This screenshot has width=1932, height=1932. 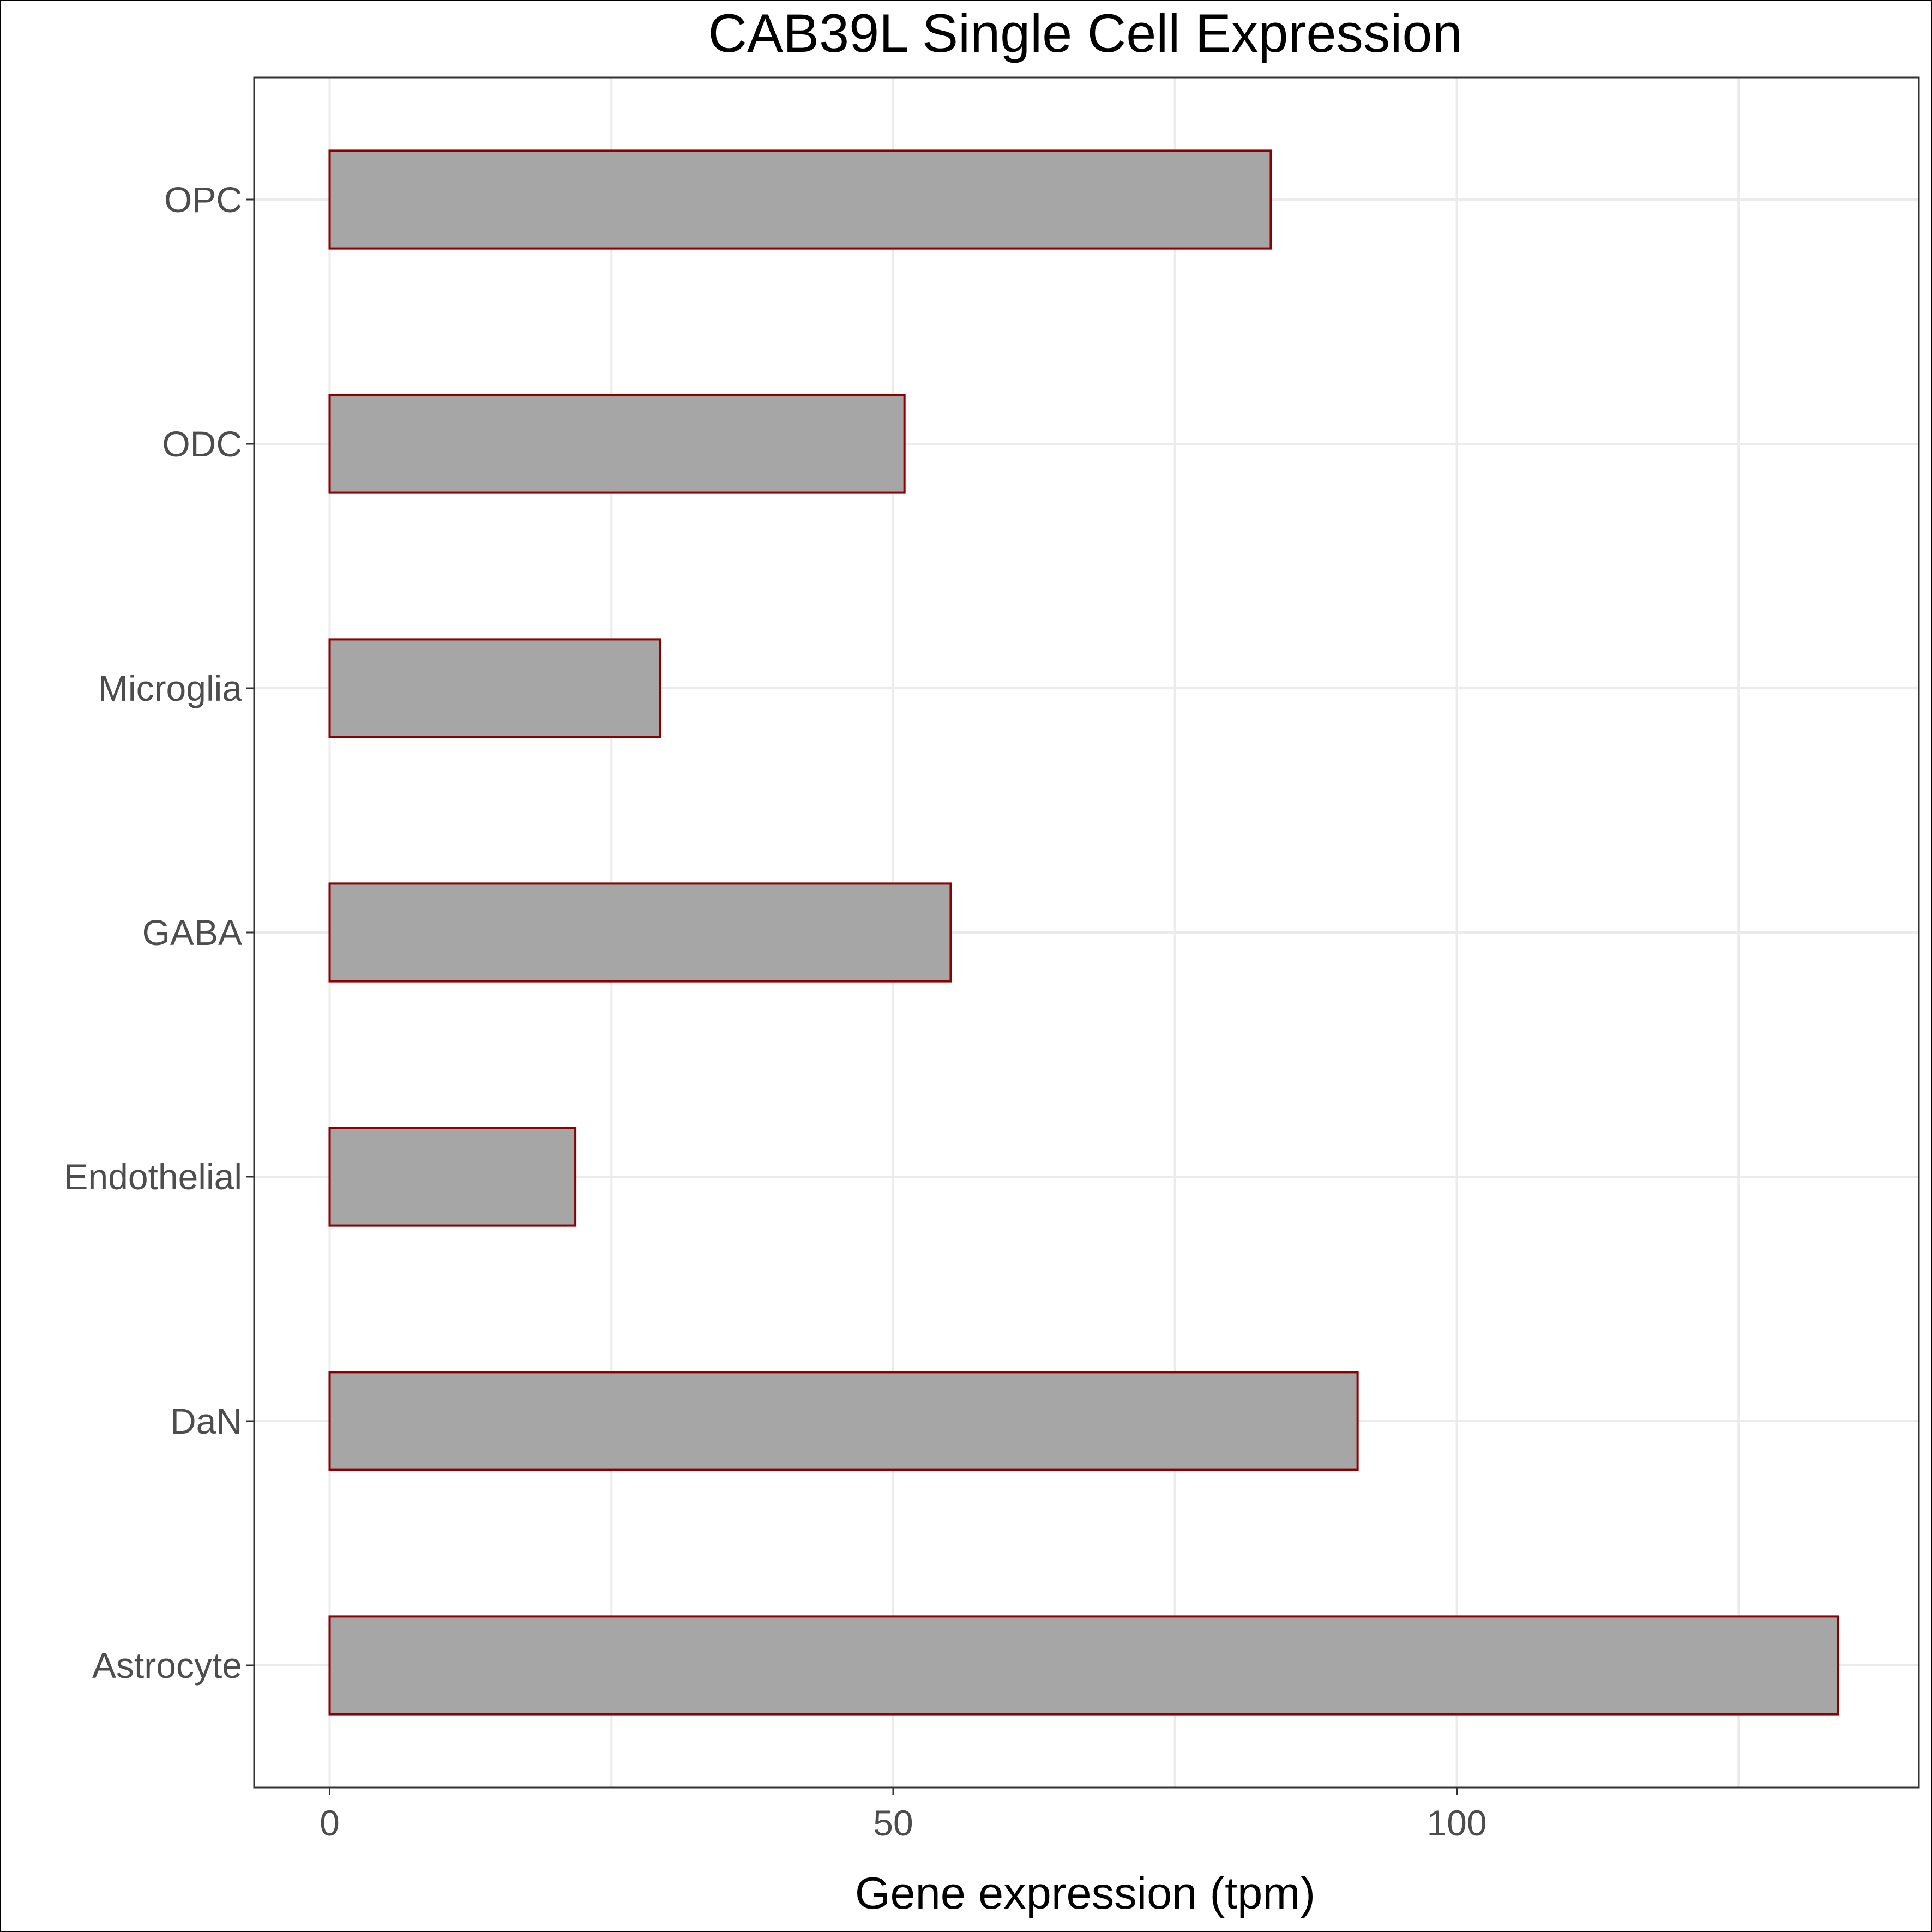 I want to click on chart-title: CAB39L Single Cell Expression, so click(x=1085, y=33).